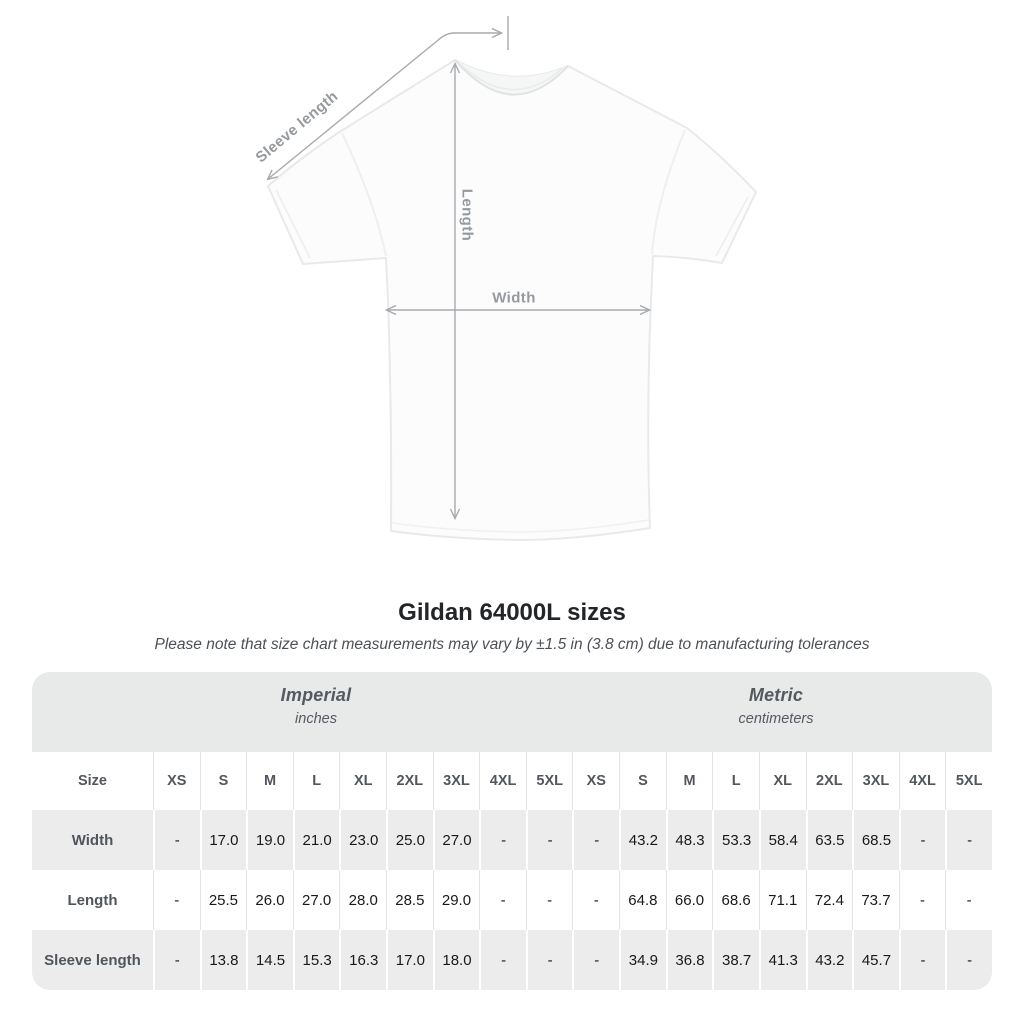 This screenshot has width=1024, height=1024. I want to click on metric-size-header-4xl: 4XL, so click(922, 781).